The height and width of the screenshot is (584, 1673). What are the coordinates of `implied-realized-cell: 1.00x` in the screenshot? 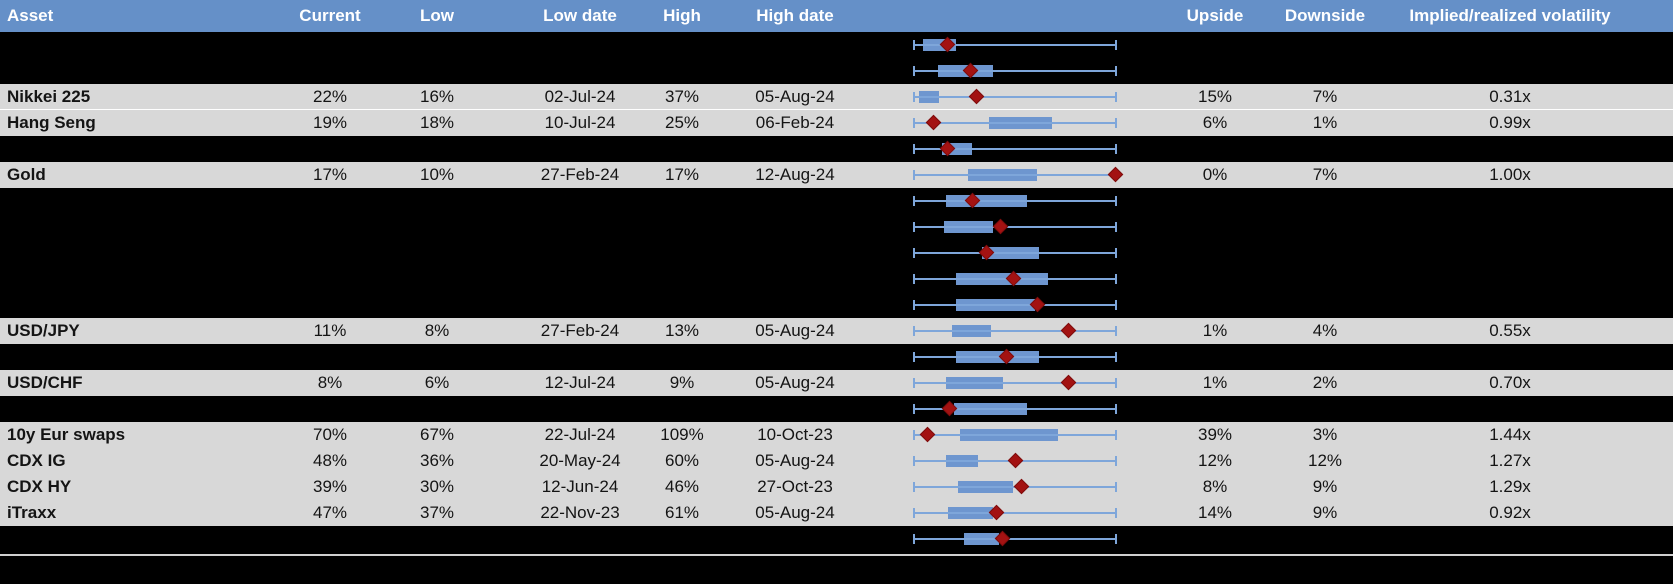 It's located at (1510, 174).